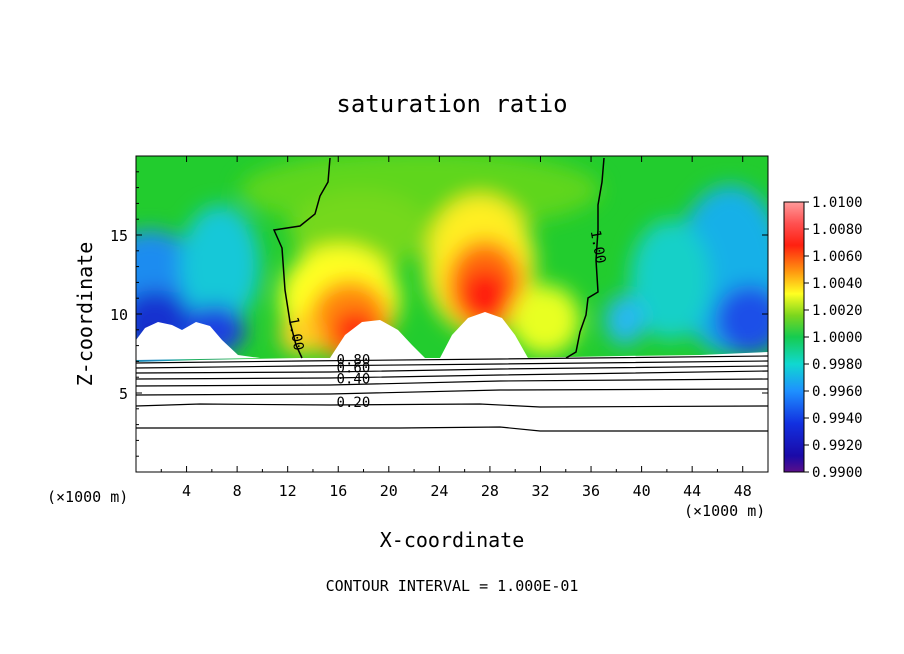  What do you see at coordinates (837, 311) in the screenshot?
I see `colorbar-label: 1.0020` at bounding box center [837, 311].